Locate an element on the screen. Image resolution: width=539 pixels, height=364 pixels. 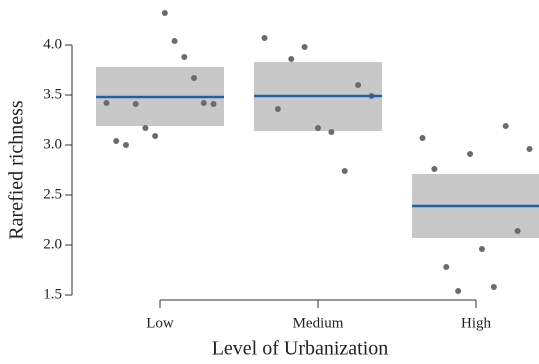
y-tick-label: 3.0 is located at coordinates (52, 144).